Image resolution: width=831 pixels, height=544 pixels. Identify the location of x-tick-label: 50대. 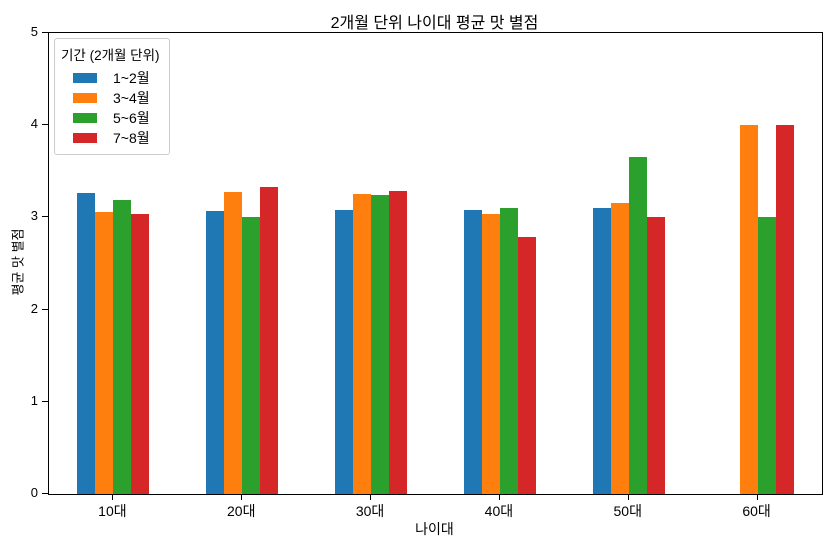
(627, 511).